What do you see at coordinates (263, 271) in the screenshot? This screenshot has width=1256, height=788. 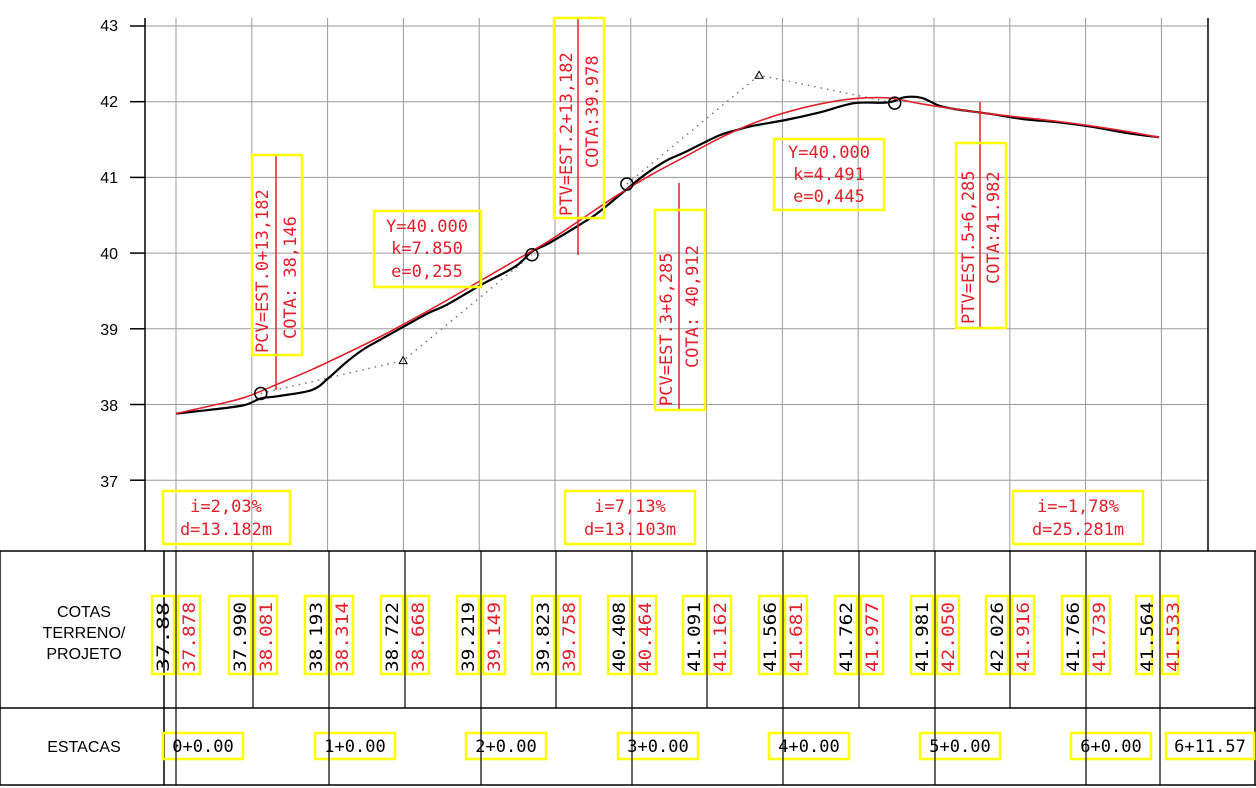 I see `pcv1-station-label: PCV=EST.0+13,182` at bounding box center [263, 271].